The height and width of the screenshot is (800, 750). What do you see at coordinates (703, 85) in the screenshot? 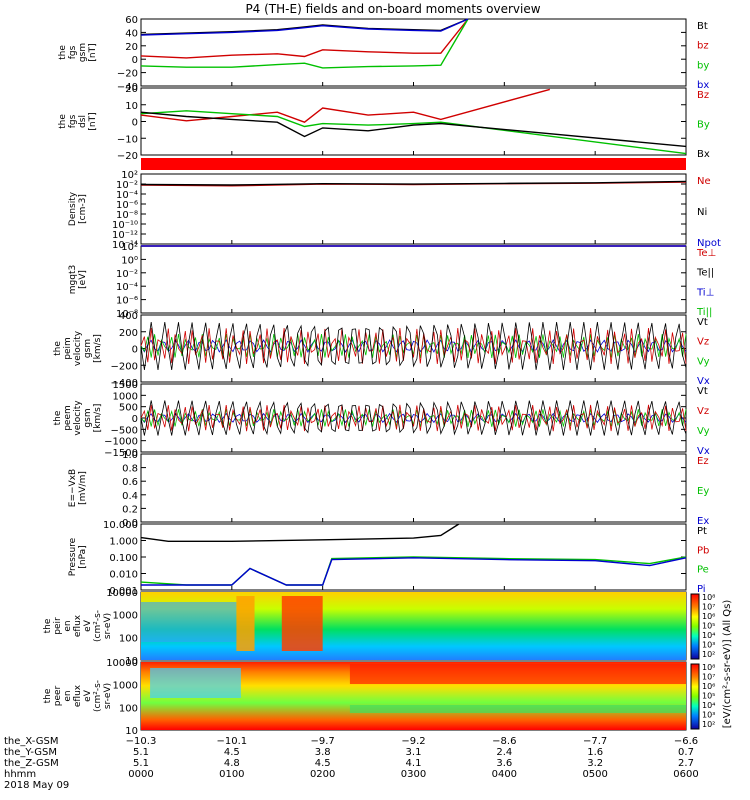
I see `legend-entry: bx` at bounding box center [703, 85].